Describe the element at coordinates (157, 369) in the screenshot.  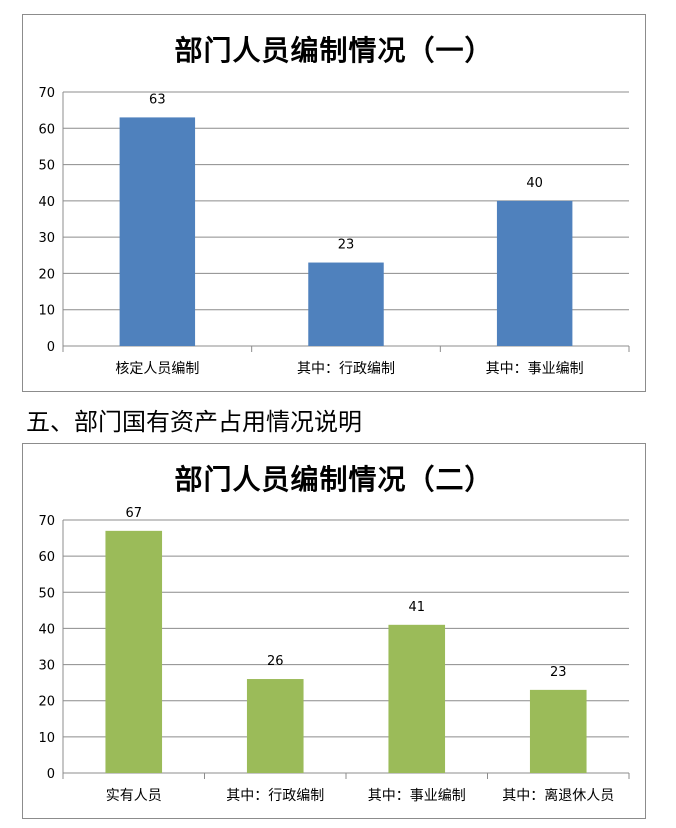
I see `category-label: 核定人员编制` at that location.